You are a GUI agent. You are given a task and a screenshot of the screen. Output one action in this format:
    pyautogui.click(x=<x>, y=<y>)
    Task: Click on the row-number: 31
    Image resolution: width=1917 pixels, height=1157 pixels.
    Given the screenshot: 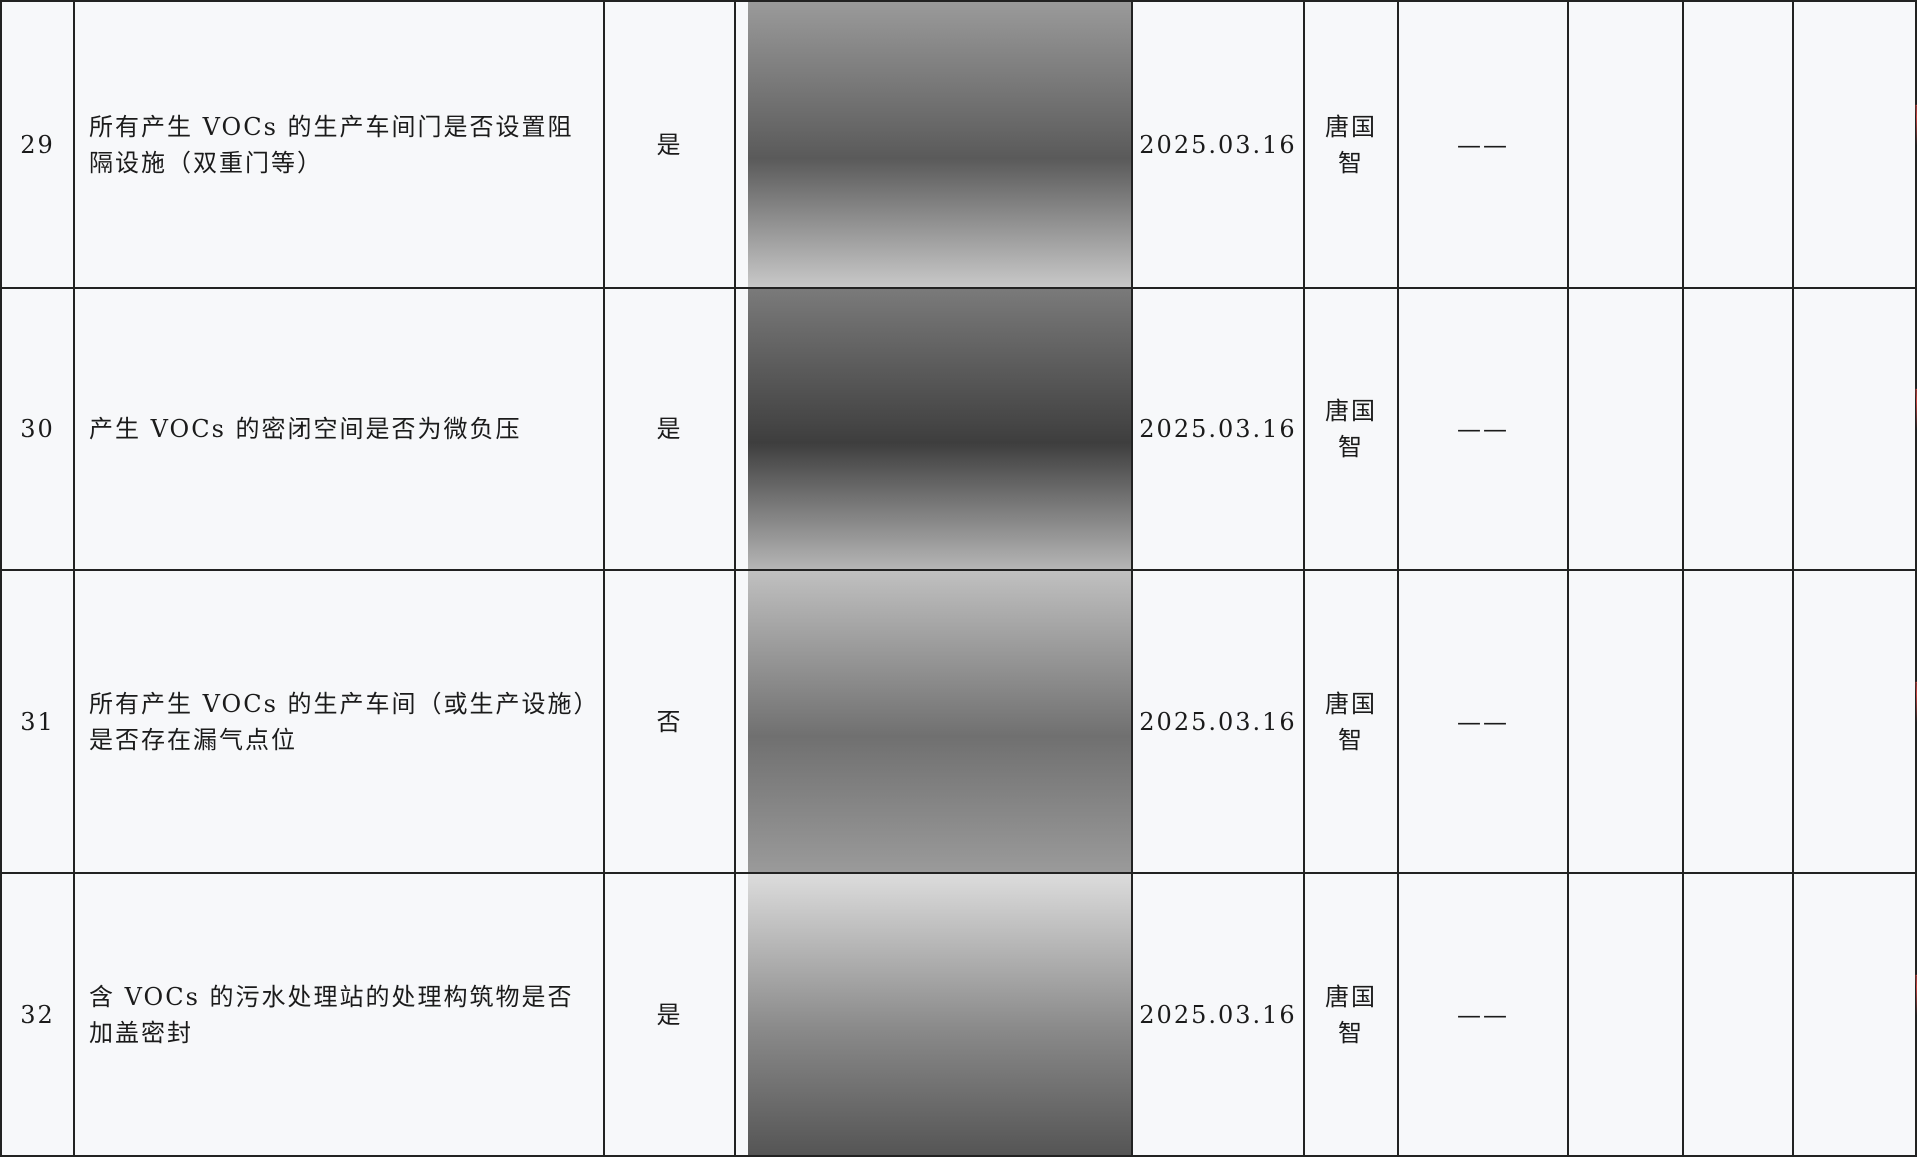 What is the action you would take?
    pyautogui.click(x=37, y=721)
    